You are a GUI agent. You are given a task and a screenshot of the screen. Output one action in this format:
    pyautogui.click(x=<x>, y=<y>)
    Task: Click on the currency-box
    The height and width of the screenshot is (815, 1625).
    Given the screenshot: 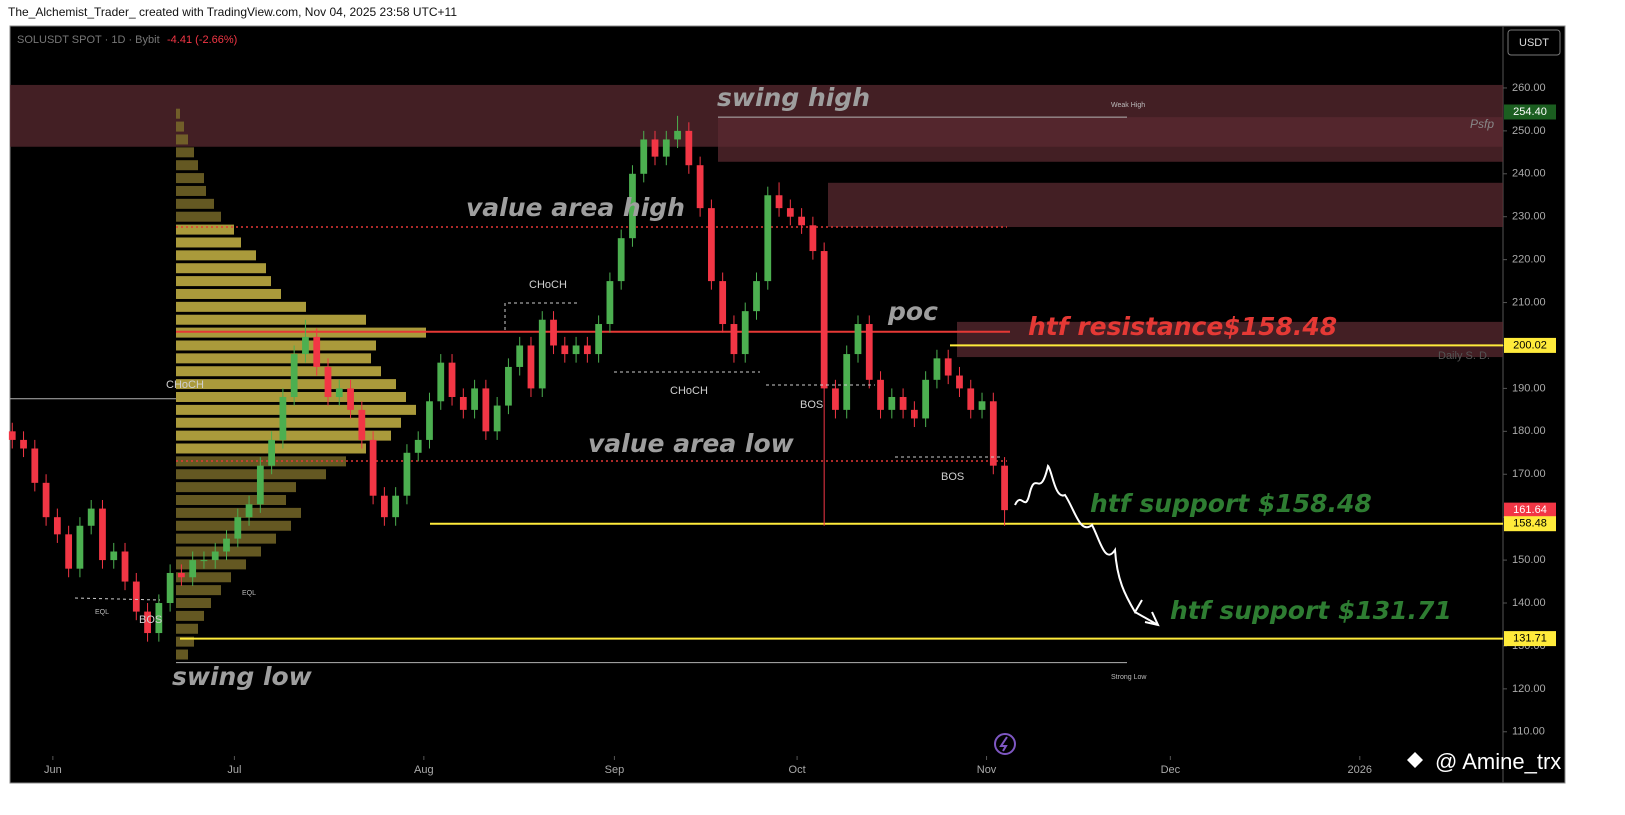 What is the action you would take?
    pyautogui.click(x=1534, y=42)
    